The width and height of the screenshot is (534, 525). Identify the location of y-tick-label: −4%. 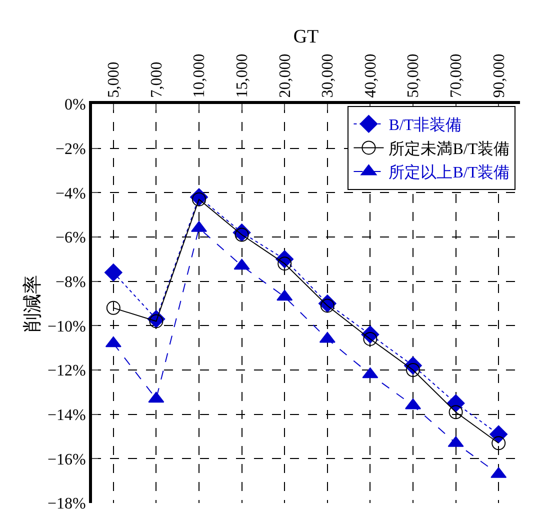
(70, 193).